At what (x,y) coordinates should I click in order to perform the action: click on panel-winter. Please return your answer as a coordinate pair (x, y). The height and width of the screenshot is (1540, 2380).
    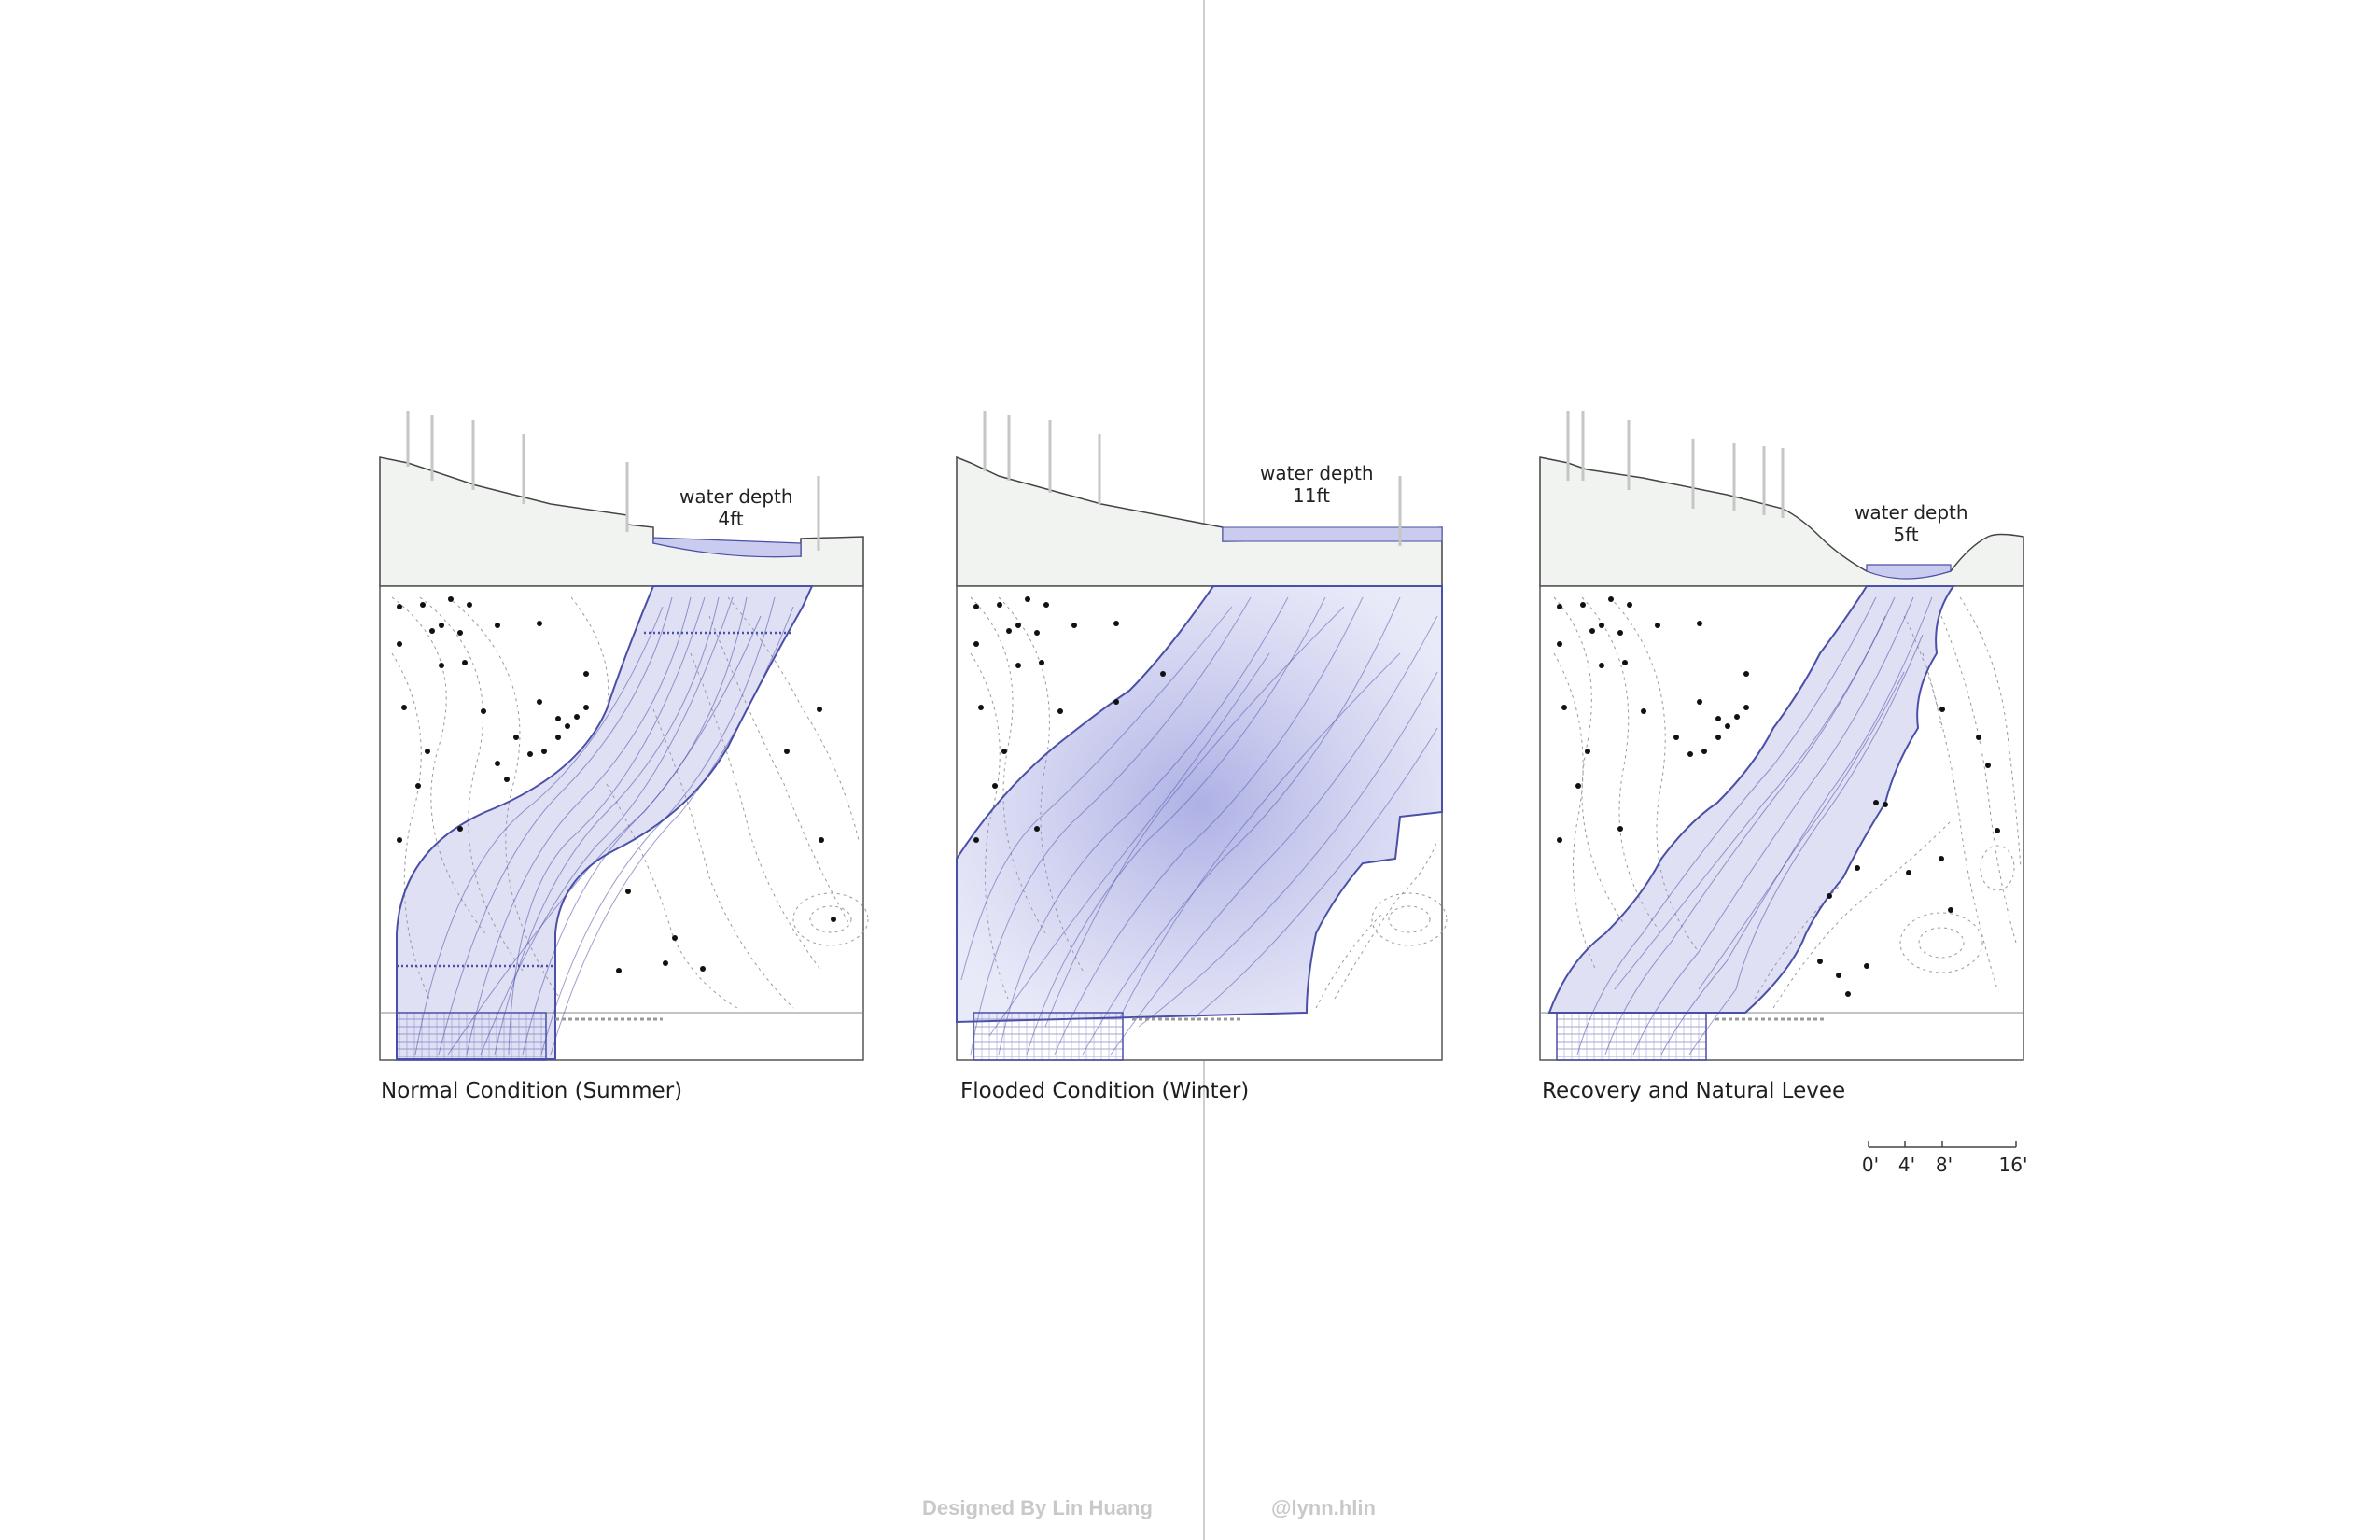
    Looking at the image, I should click on (1202, 736).